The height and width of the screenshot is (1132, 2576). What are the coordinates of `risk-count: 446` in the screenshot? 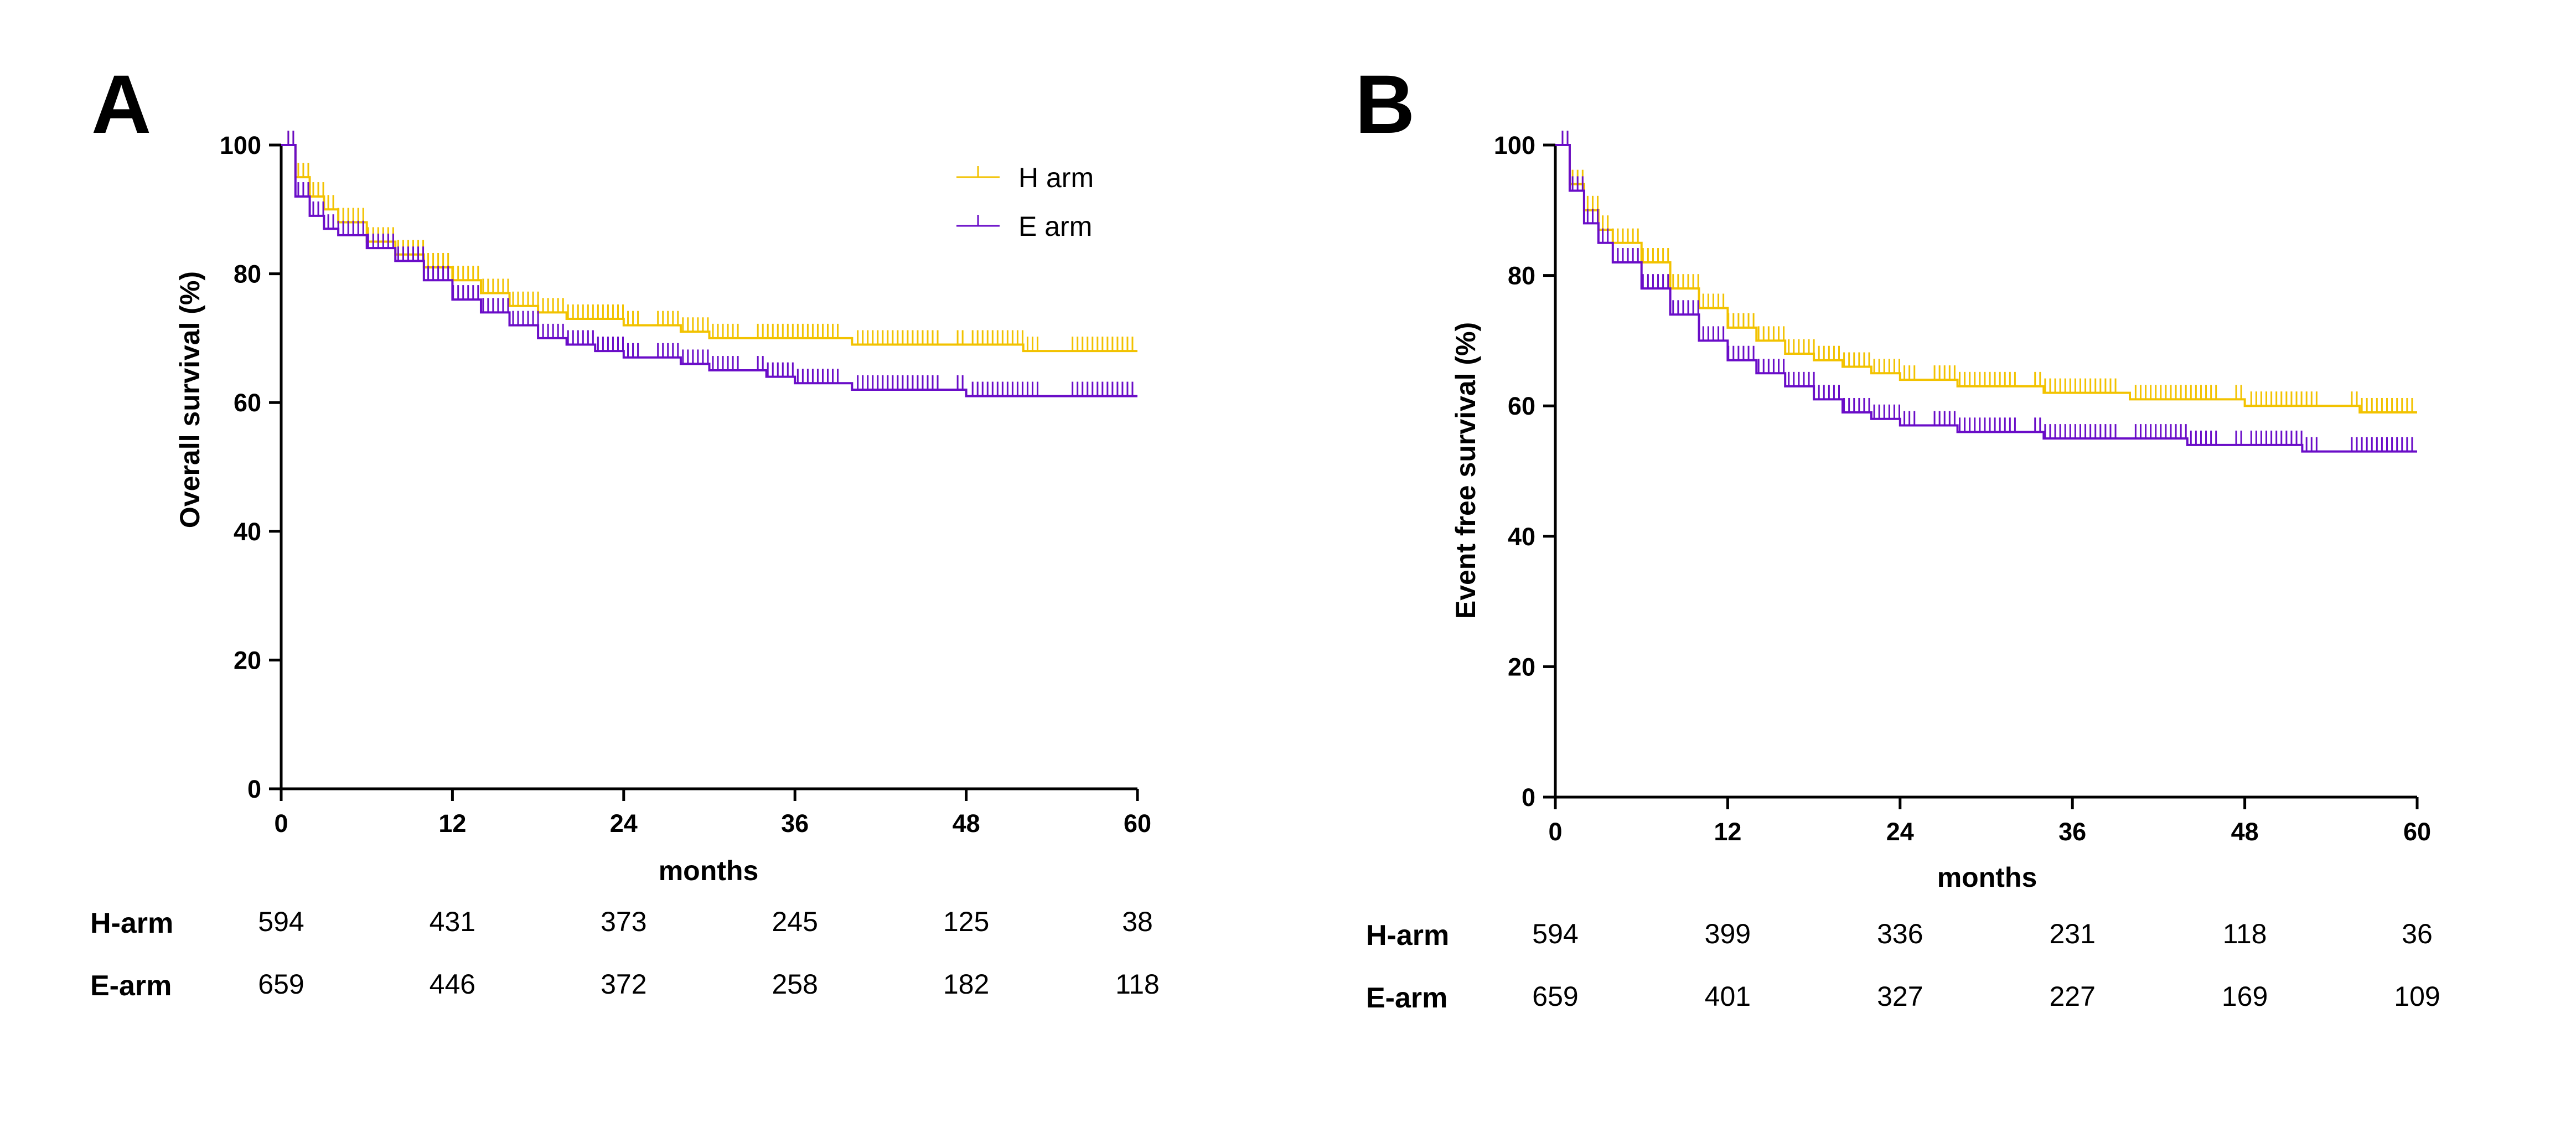 It's located at (452, 985).